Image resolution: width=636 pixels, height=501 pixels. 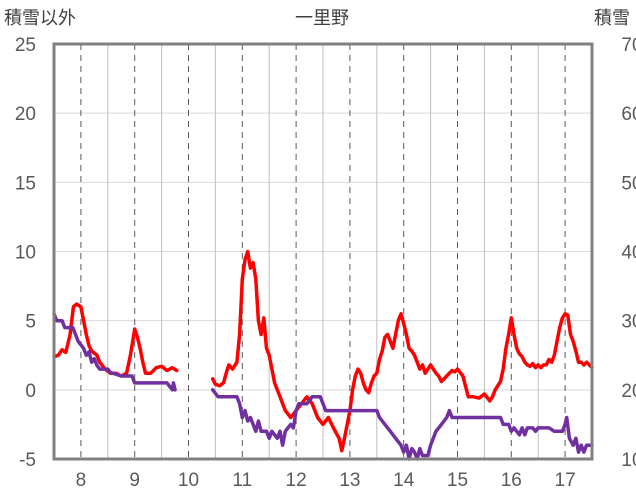 I want to click on right-tick-label: 40, so click(x=628, y=253).